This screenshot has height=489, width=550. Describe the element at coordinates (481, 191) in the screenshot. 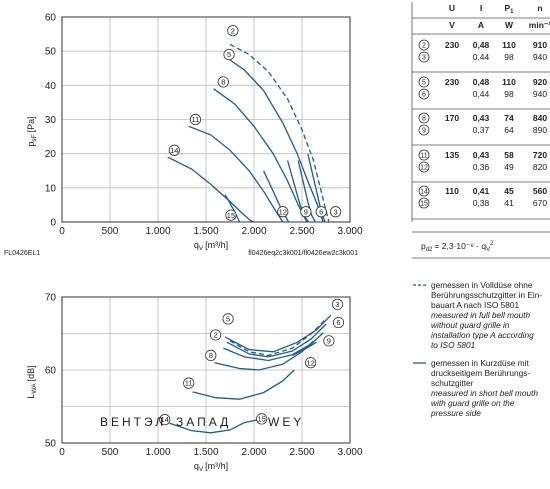

I see `table-cell: 0,41` at that location.